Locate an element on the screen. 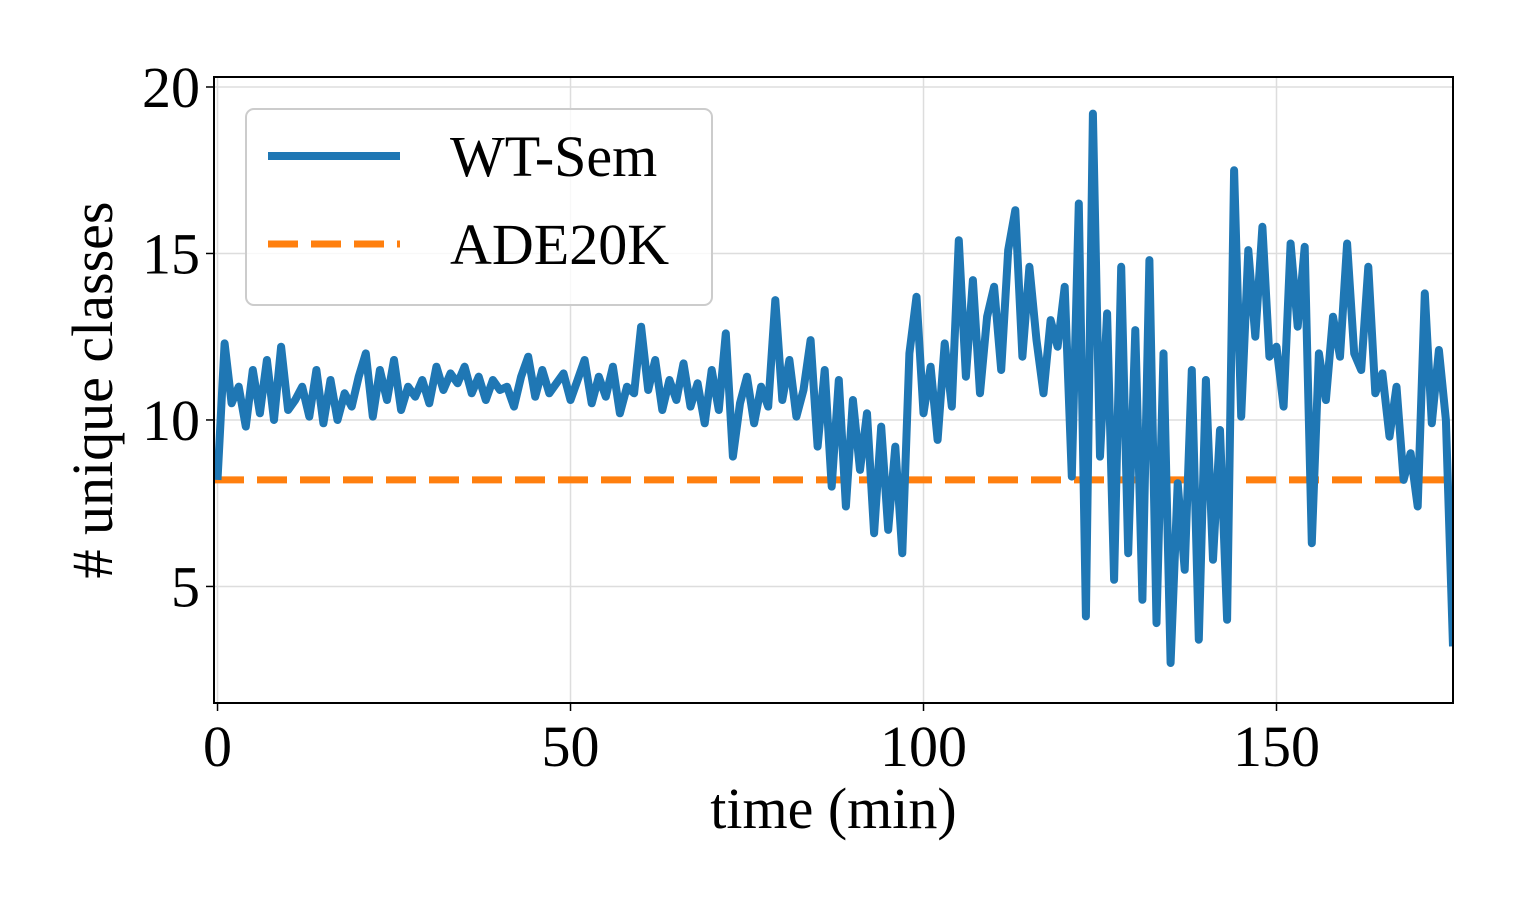 The height and width of the screenshot is (913, 1522). x-tick-label: 50 is located at coordinates (571, 746).